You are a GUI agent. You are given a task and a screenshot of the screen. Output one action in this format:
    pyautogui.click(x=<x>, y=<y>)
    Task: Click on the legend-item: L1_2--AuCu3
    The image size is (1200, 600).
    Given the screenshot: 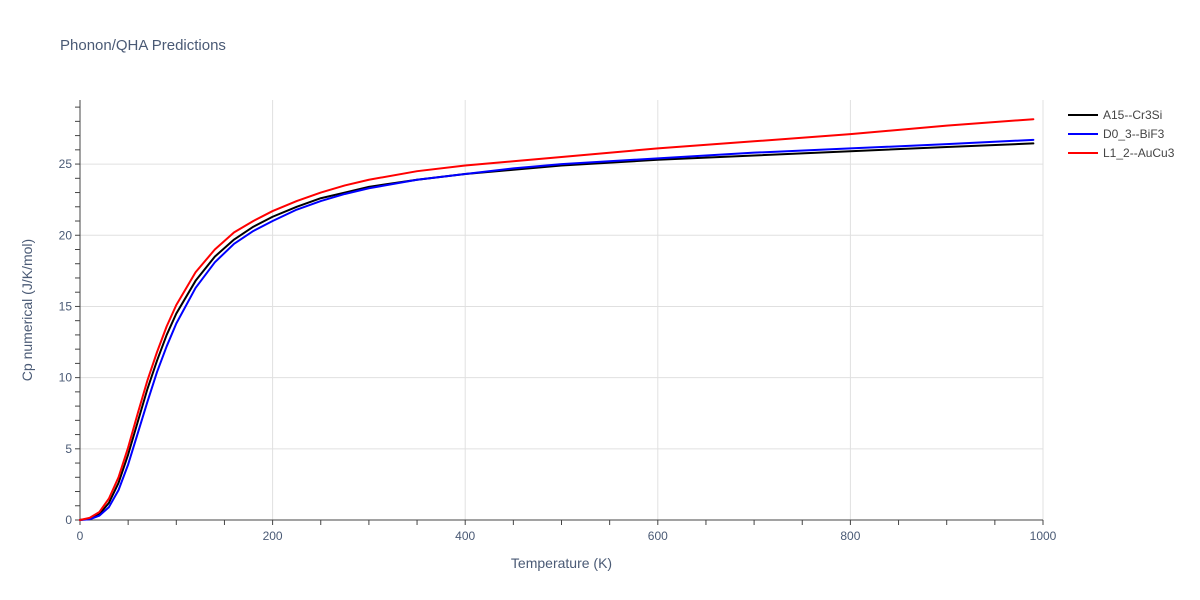 What is the action you would take?
    pyautogui.click(x=1121, y=153)
    